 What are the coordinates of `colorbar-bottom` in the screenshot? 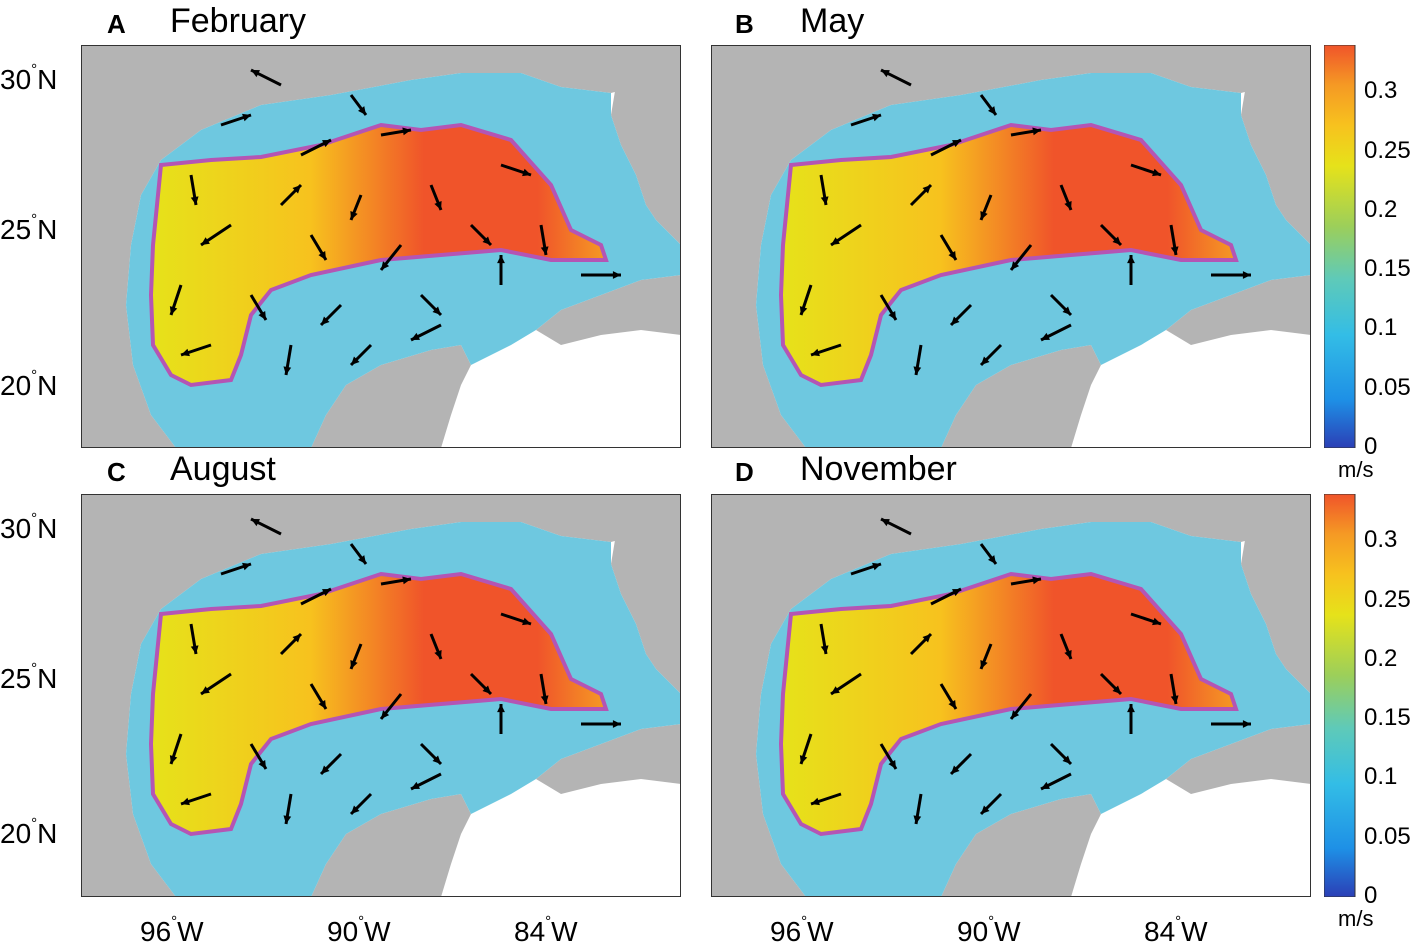 It's located at (1340, 695).